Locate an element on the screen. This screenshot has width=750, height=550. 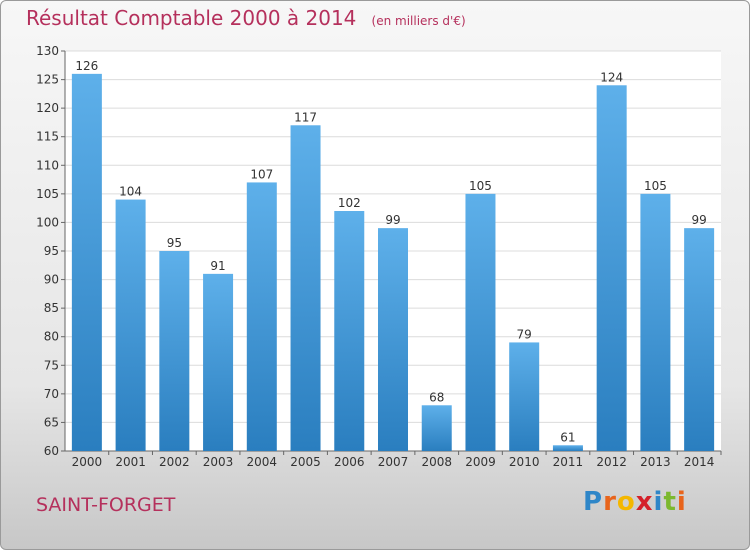
y-tick-label: 65 is located at coordinates (51, 422).